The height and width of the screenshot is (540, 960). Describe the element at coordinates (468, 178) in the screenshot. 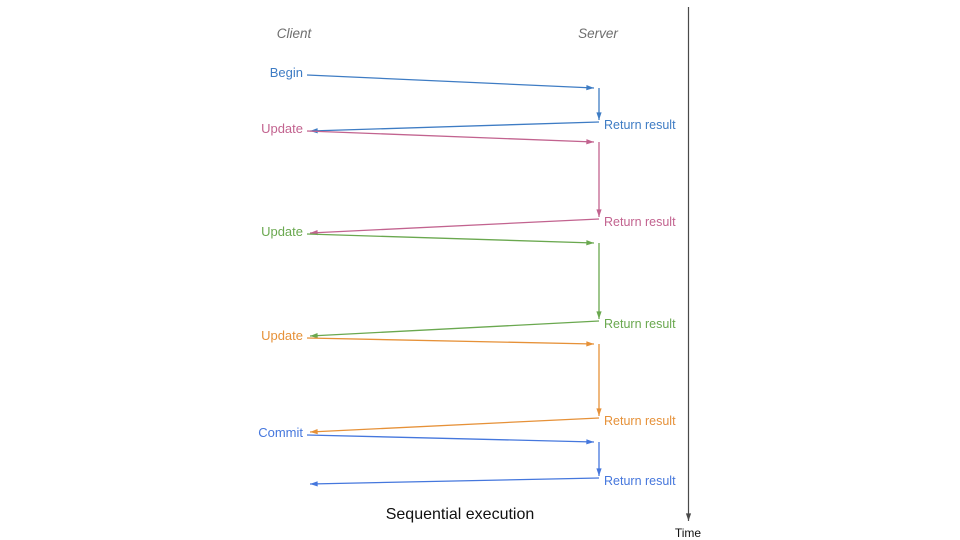

I see `transaction-2-update: Update Return result` at that location.